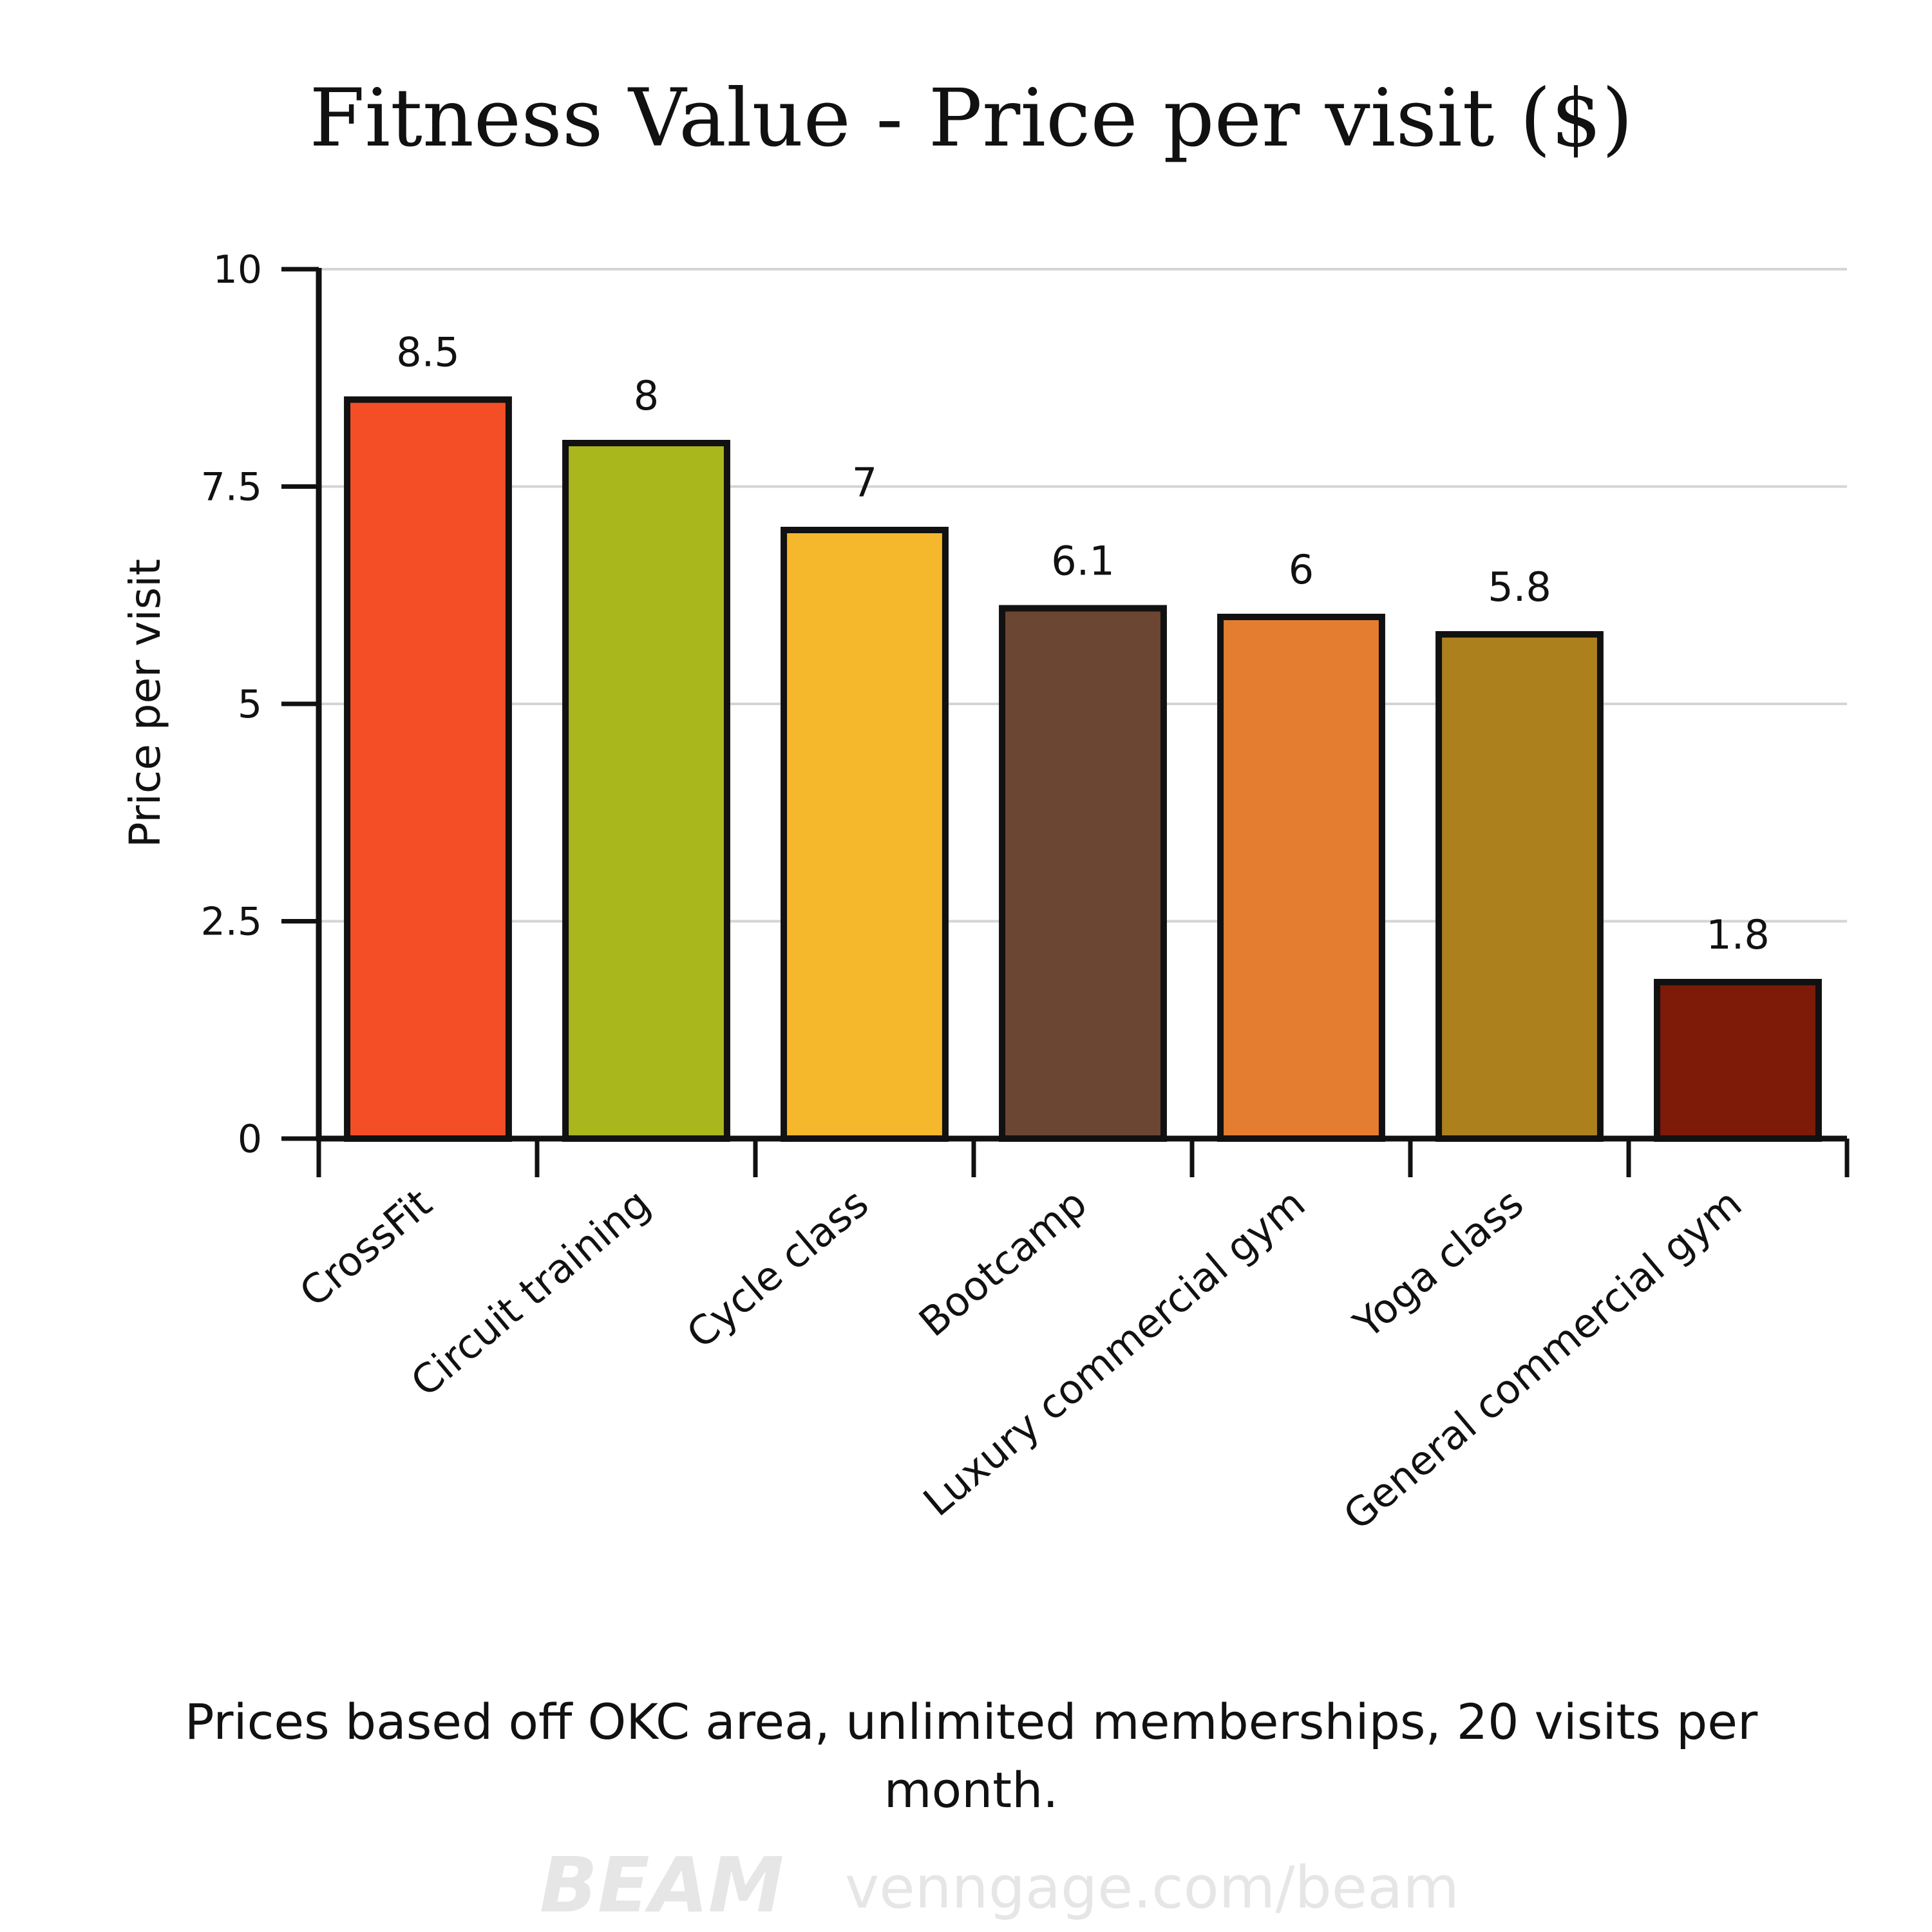 This screenshot has height=1932, width=1932. Describe the element at coordinates (1519, 587) in the screenshot. I see `value-label: 5.8` at that location.